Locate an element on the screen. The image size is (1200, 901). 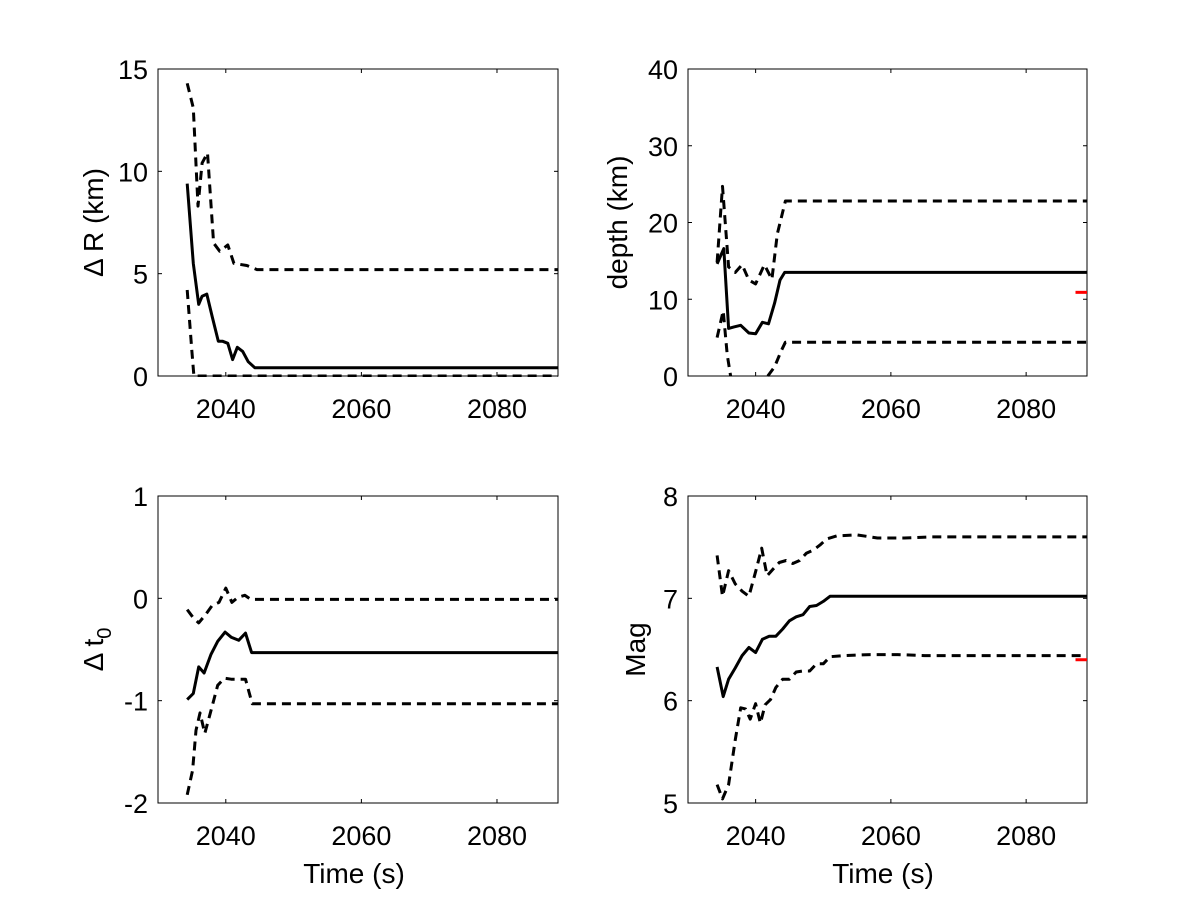
panel-mag-xlabel: Time (s) is located at coordinates (883, 873).